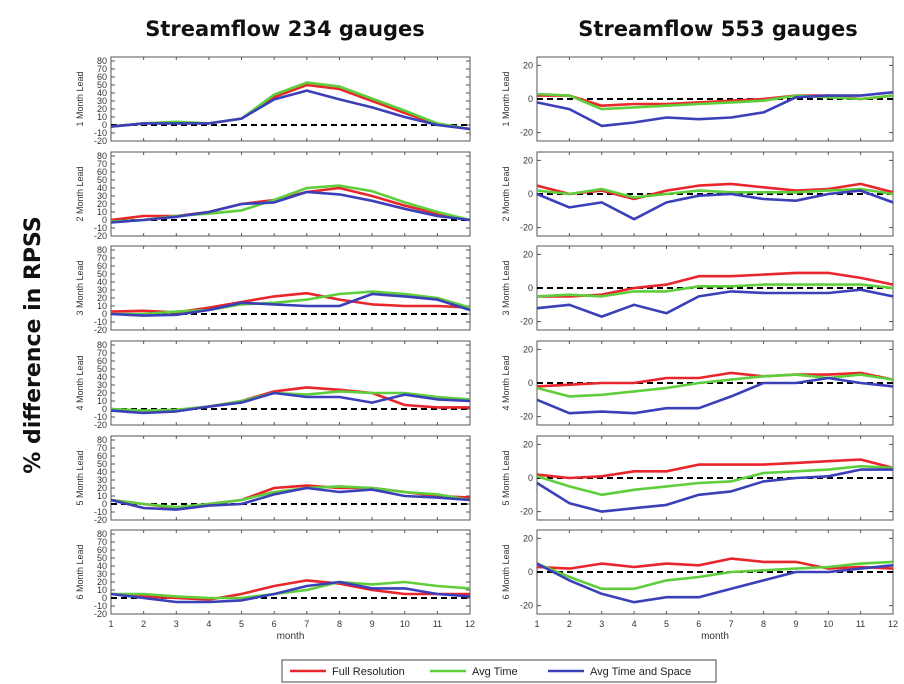 The image size is (904, 684). I want to click on right-panel-3: -20 0 20 3 Month Lead, so click(697, 288).